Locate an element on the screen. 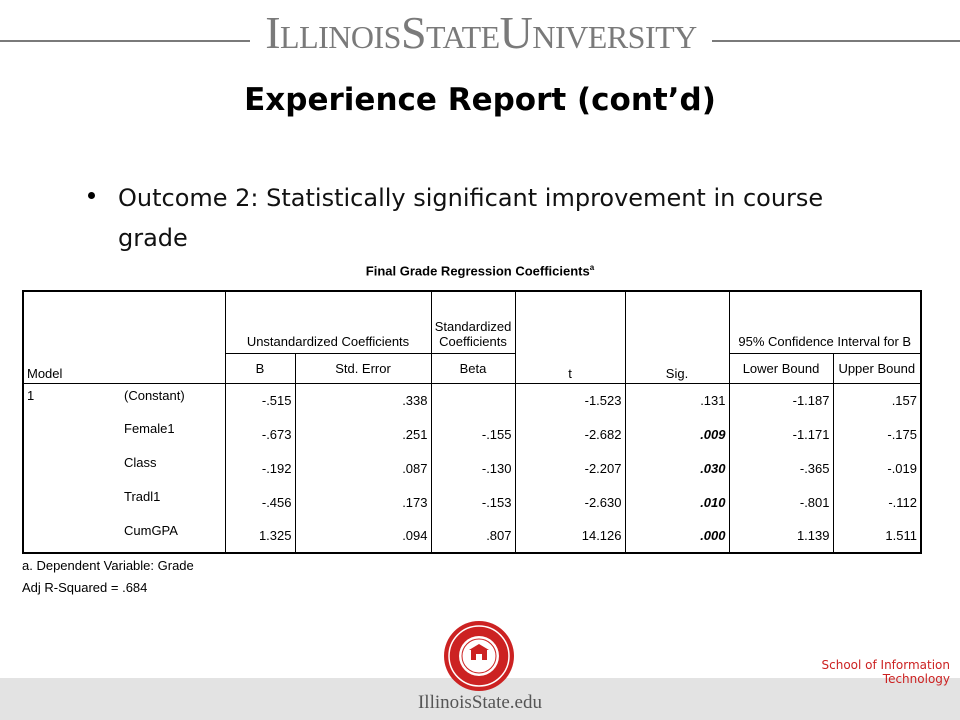 This screenshot has height=720, width=960. cell-lower: -.801 is located at coordinates (780, 502).